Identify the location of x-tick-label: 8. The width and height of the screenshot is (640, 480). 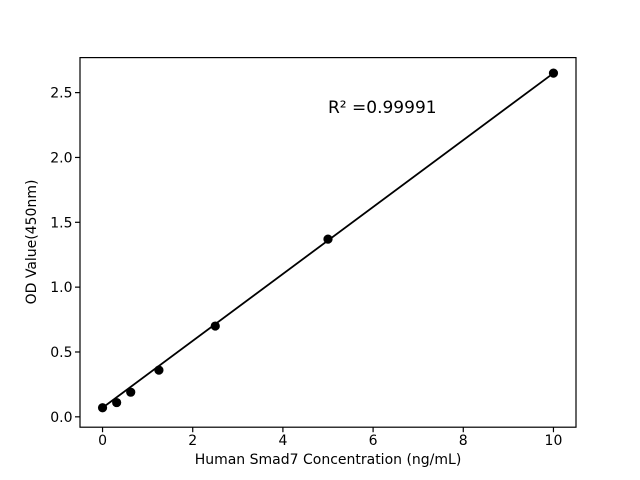
(463, 441).